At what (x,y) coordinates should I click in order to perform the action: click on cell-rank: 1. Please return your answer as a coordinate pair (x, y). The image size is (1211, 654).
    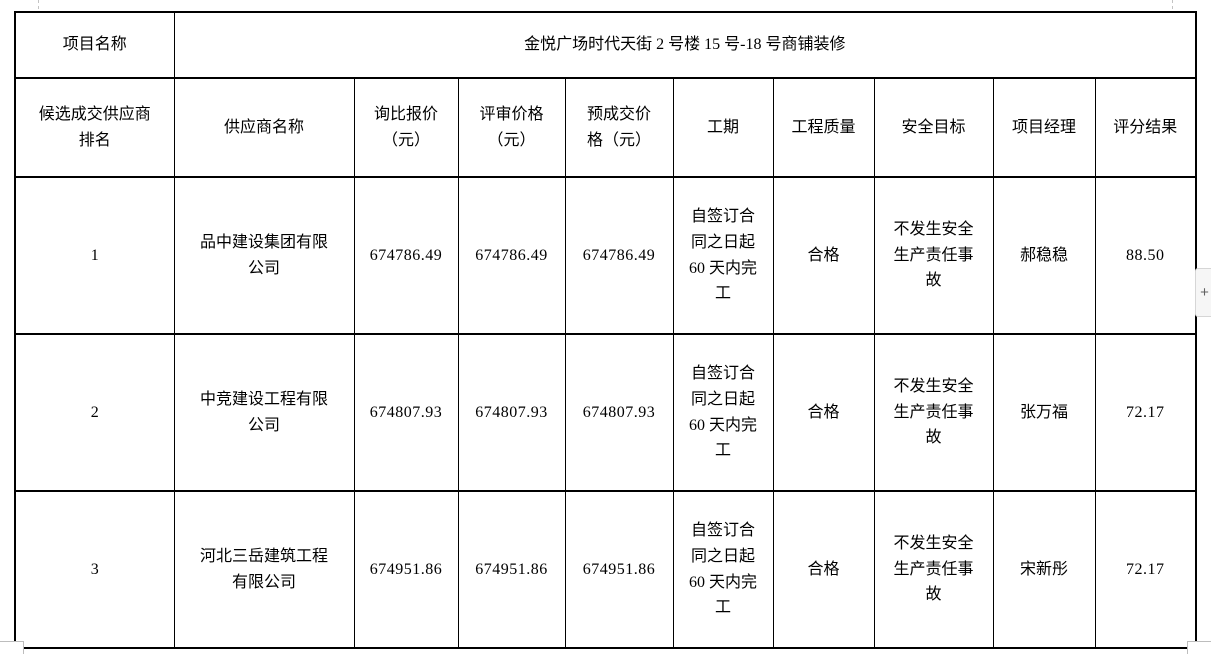
    Looking at the image, I should click on (94, 255).